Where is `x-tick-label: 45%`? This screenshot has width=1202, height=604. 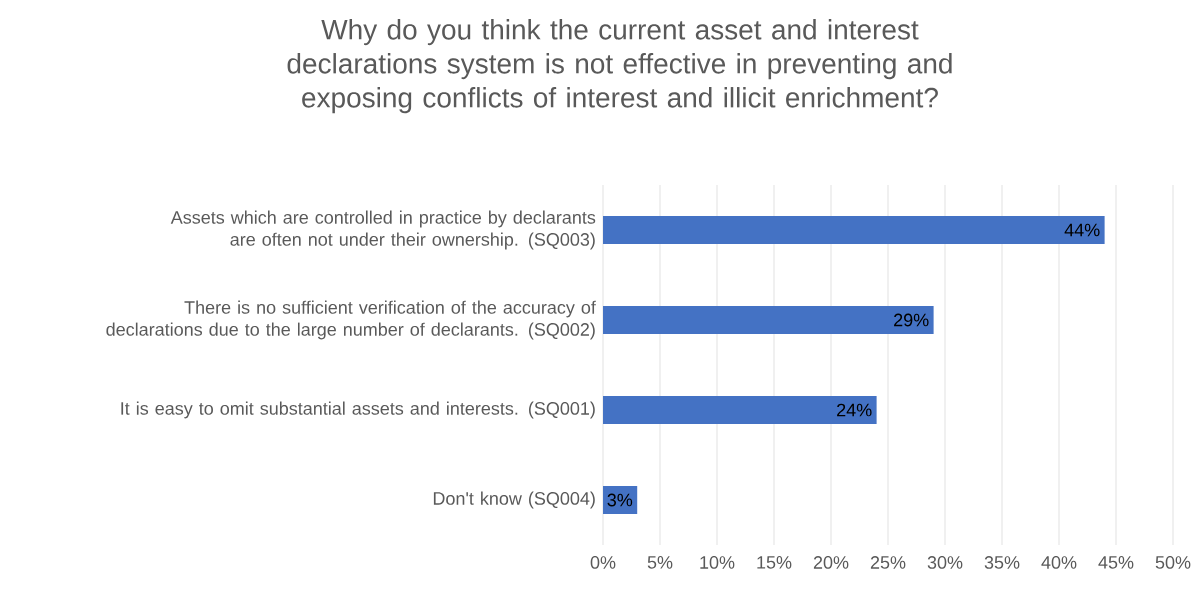 x-tick-label: 45% is located at coordinates (1116, 562).